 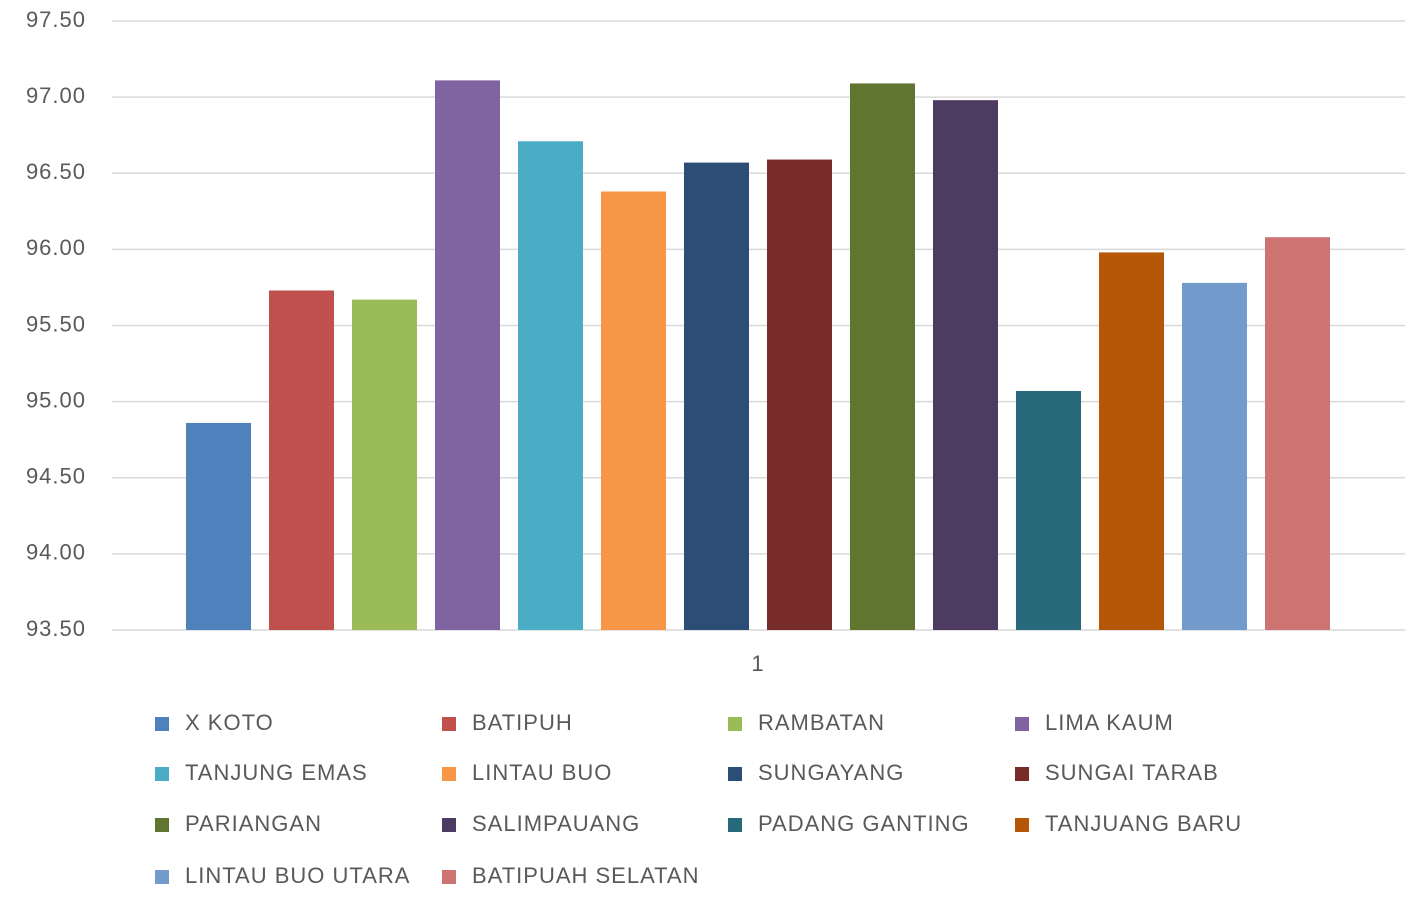 What do you see at coordinates (831, 772) in the screenshot?
I see `legend-label: SUNGAYANG` at bounding box center [831, 772].